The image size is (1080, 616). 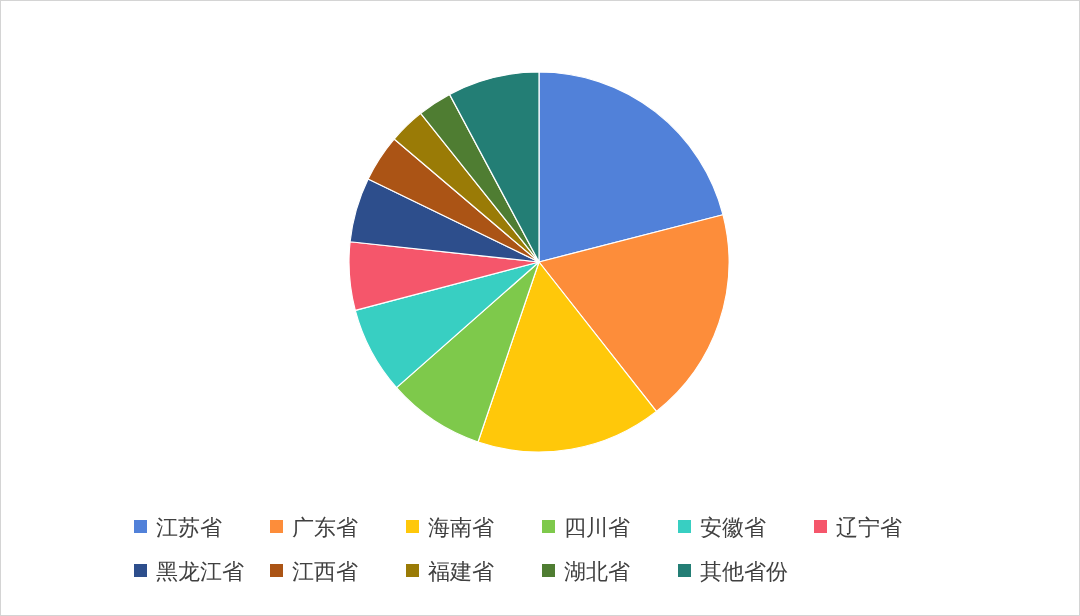 I want to click on legend-label: 黑龙江省, so click(x=200, y=571).